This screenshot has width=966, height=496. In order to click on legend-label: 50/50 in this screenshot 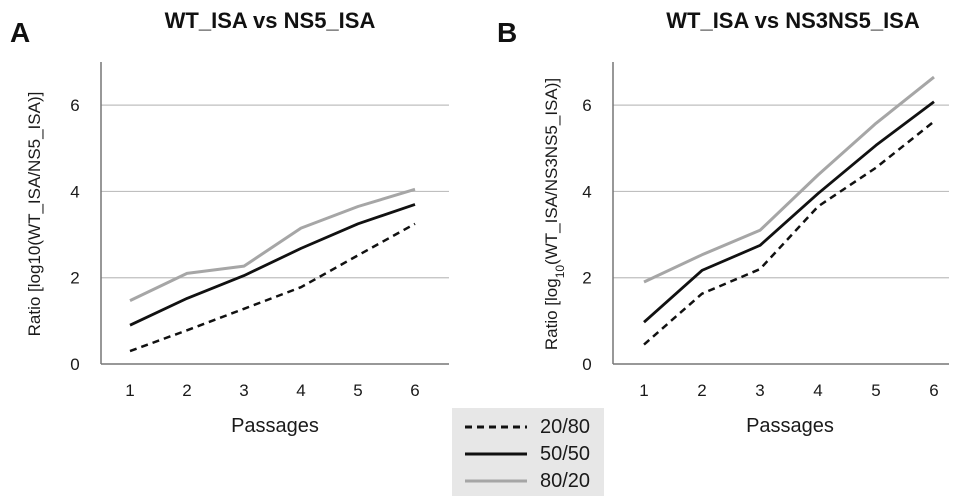, I will do `click(565, 454)`.